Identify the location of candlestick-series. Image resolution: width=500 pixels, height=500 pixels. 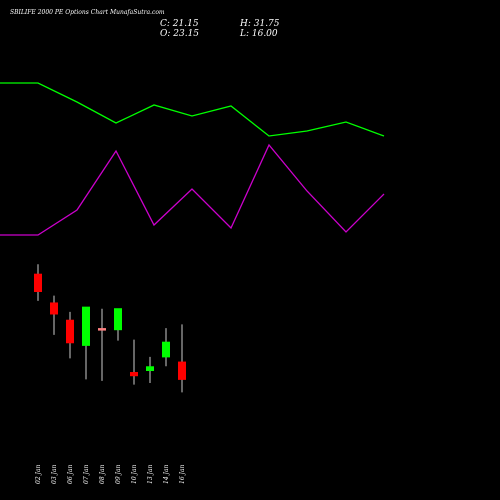
(110, 328).